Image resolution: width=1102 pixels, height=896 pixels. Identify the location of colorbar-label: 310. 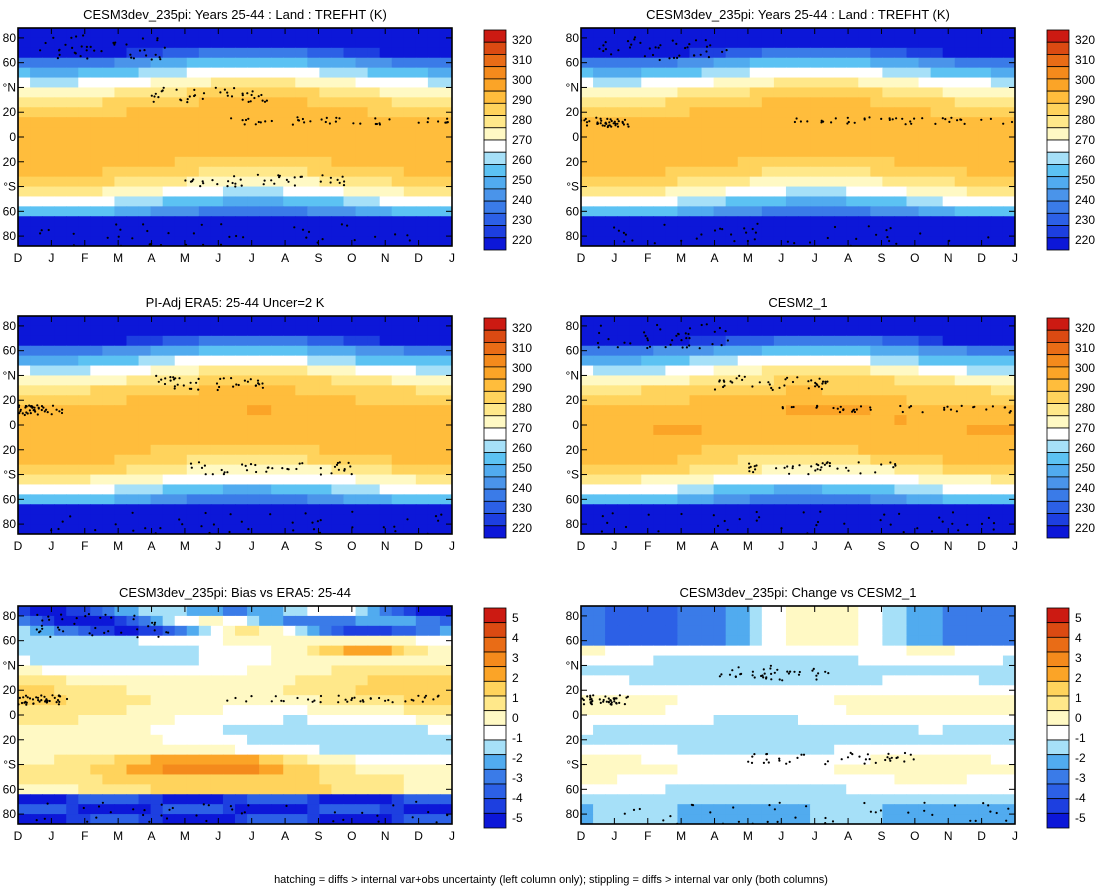
(1085, 348).